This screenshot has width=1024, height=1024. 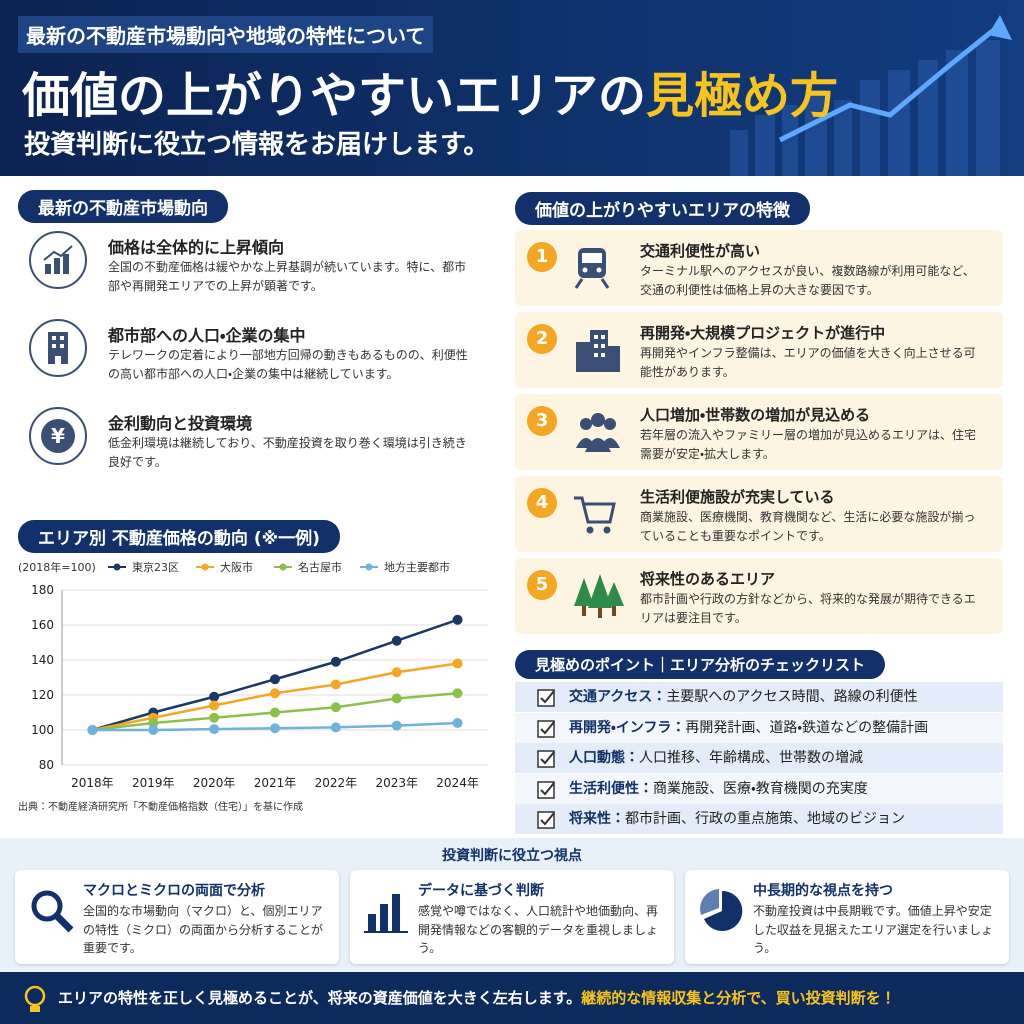 I want to click on footer-text: エリアの特性を正しく見極めることが、将来の資産価値を大きく左右します。, so click(x=320, y=998).